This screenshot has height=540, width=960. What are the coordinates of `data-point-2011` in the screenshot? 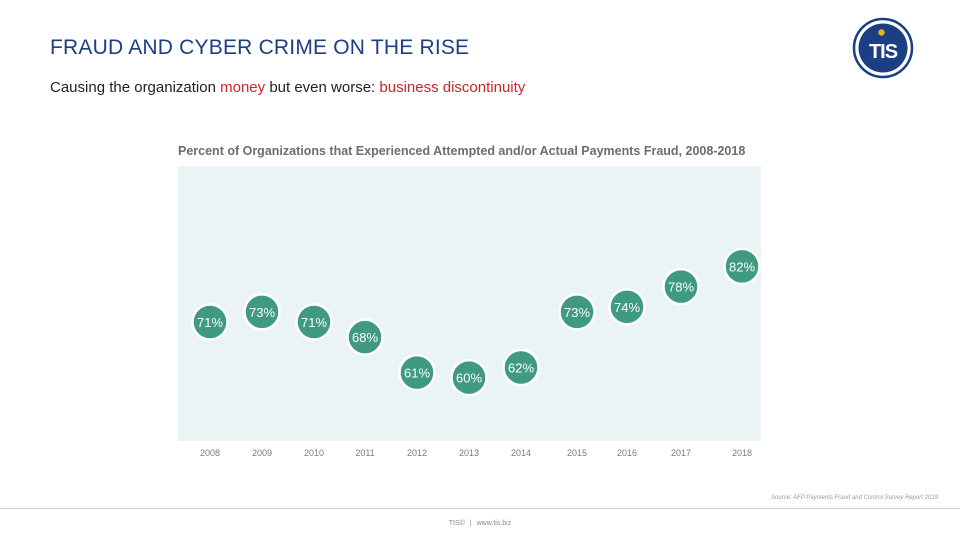 It's located at (365, 337).